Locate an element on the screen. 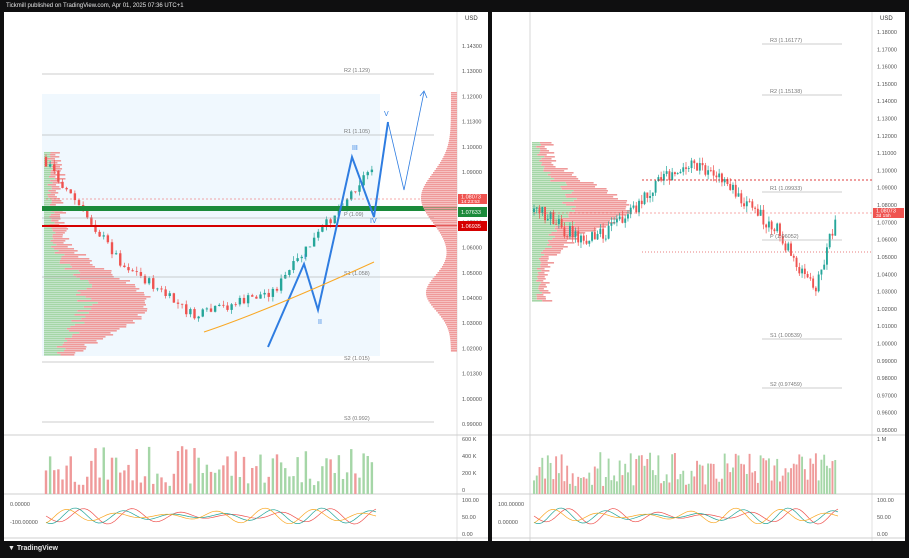 This screenshot has width=909, height=558. tradingview-logo-icon: ▼ is located at coordinates (11, 548).